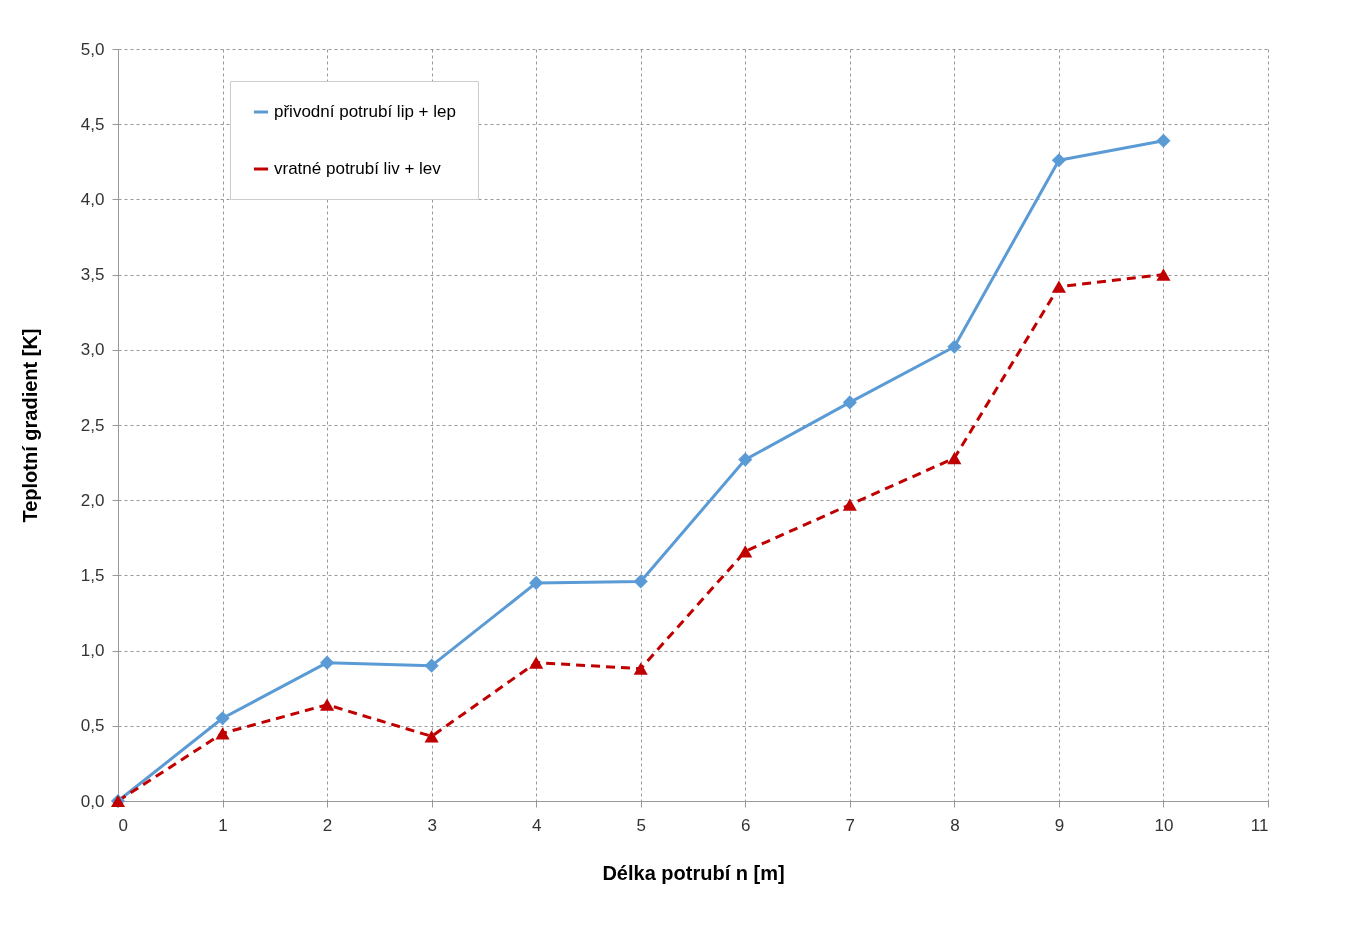 The height and width of the screenshot is (936, 1352). Describe the element at coordinates (92, 49) in the screenshot. I see `y-tick-label: 5,0` at that location.